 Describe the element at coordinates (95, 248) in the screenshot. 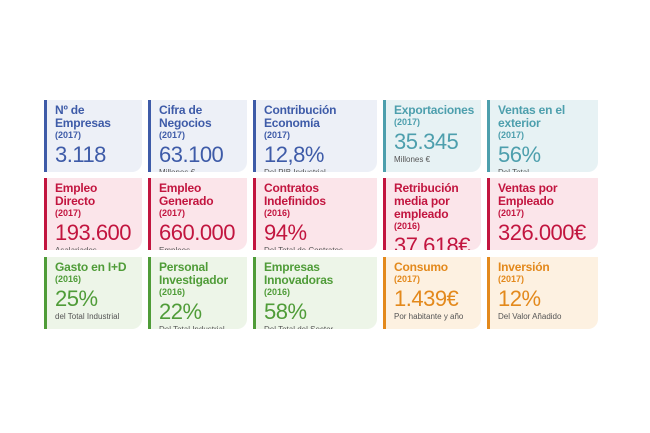

I see `card-note: Asalariados` at that location.